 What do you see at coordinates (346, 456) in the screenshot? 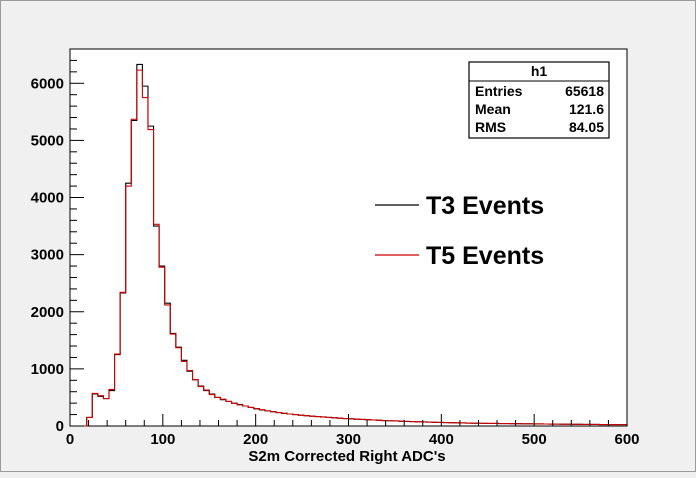
I see `x-axis-label: S2m Corrected Right ADC's` at bounding box center [346, 456].